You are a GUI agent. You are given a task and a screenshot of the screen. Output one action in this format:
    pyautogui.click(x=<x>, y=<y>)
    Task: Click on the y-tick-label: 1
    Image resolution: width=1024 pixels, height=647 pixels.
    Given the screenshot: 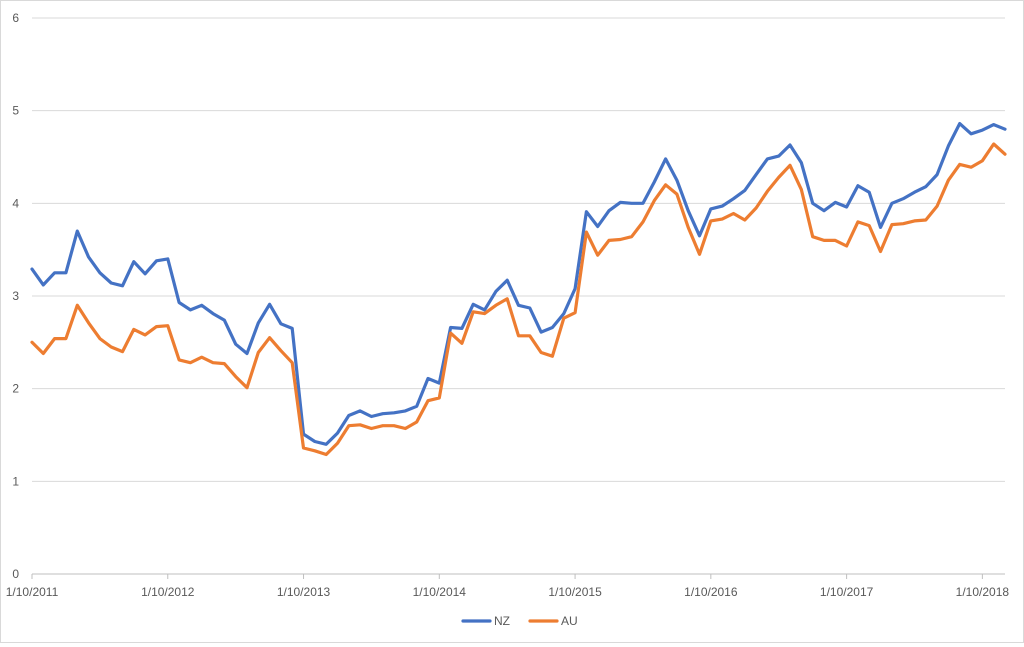 What is the action you would take?
    pyautogui.click(x=15, y=481)
    